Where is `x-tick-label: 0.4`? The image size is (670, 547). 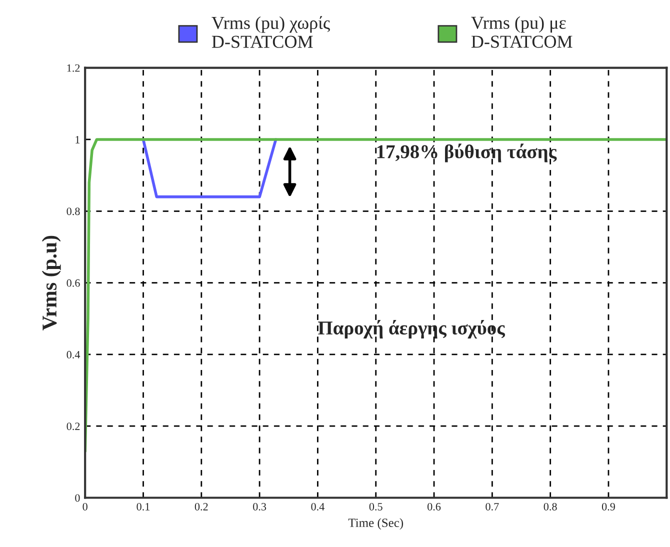
x-tick-label: 0.4 is located at coordinates (317, 506).